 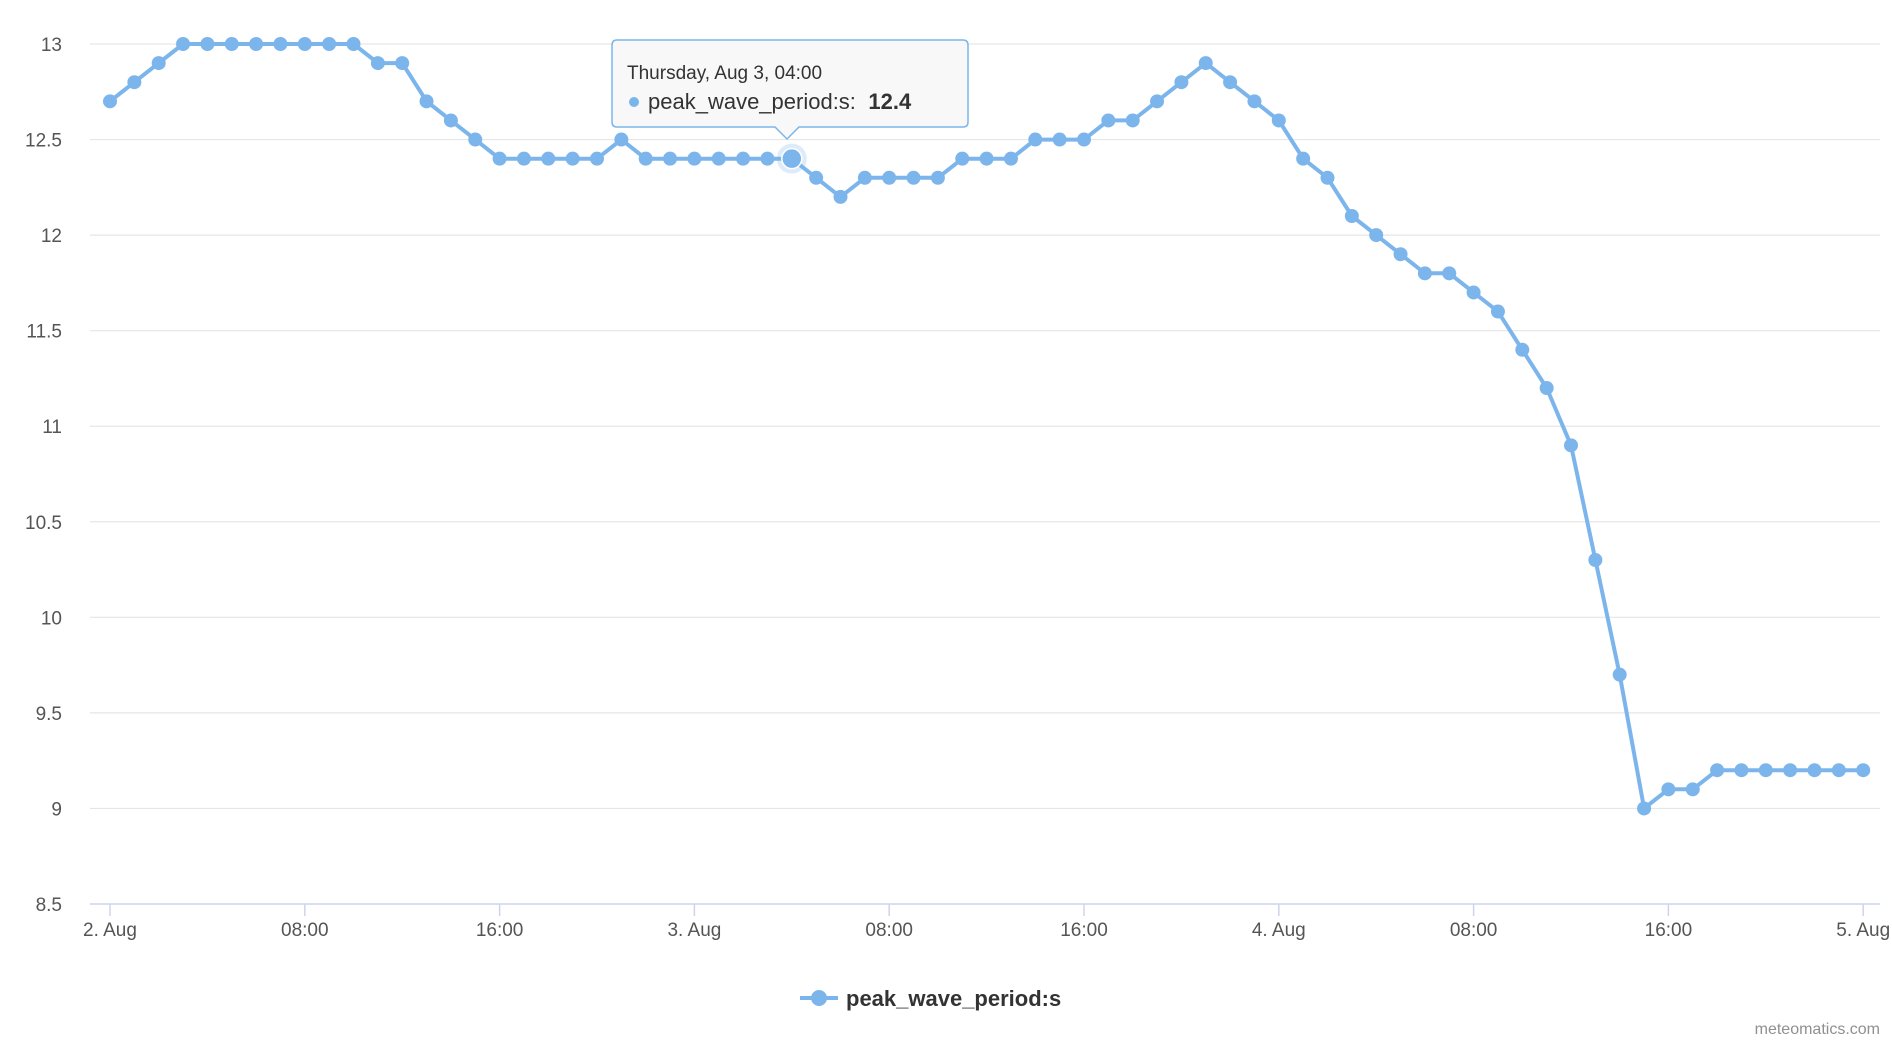 I want to click on x-tick-label: 4. Aug, so click(x=1279, y=930).